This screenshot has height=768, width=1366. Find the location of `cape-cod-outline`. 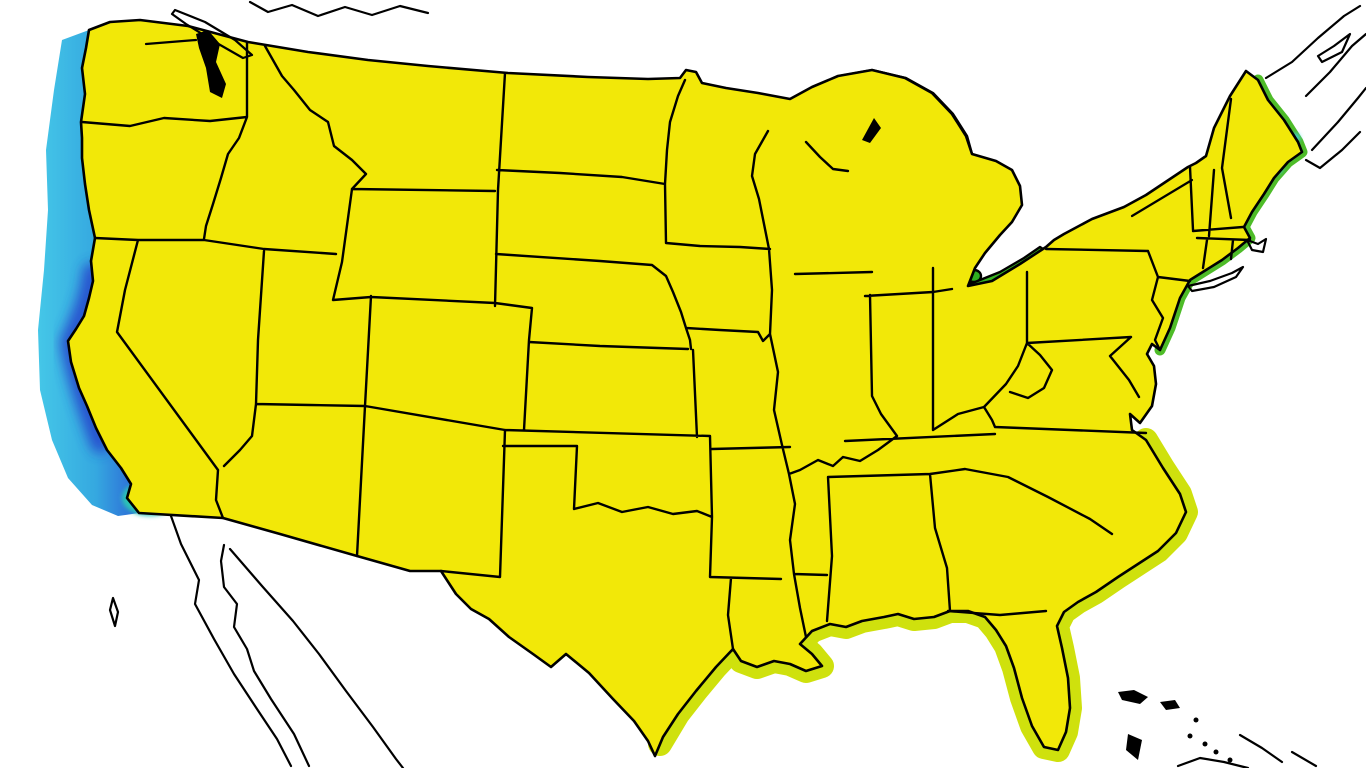

cape-cod-outline is located at coordinates (1256, 245).